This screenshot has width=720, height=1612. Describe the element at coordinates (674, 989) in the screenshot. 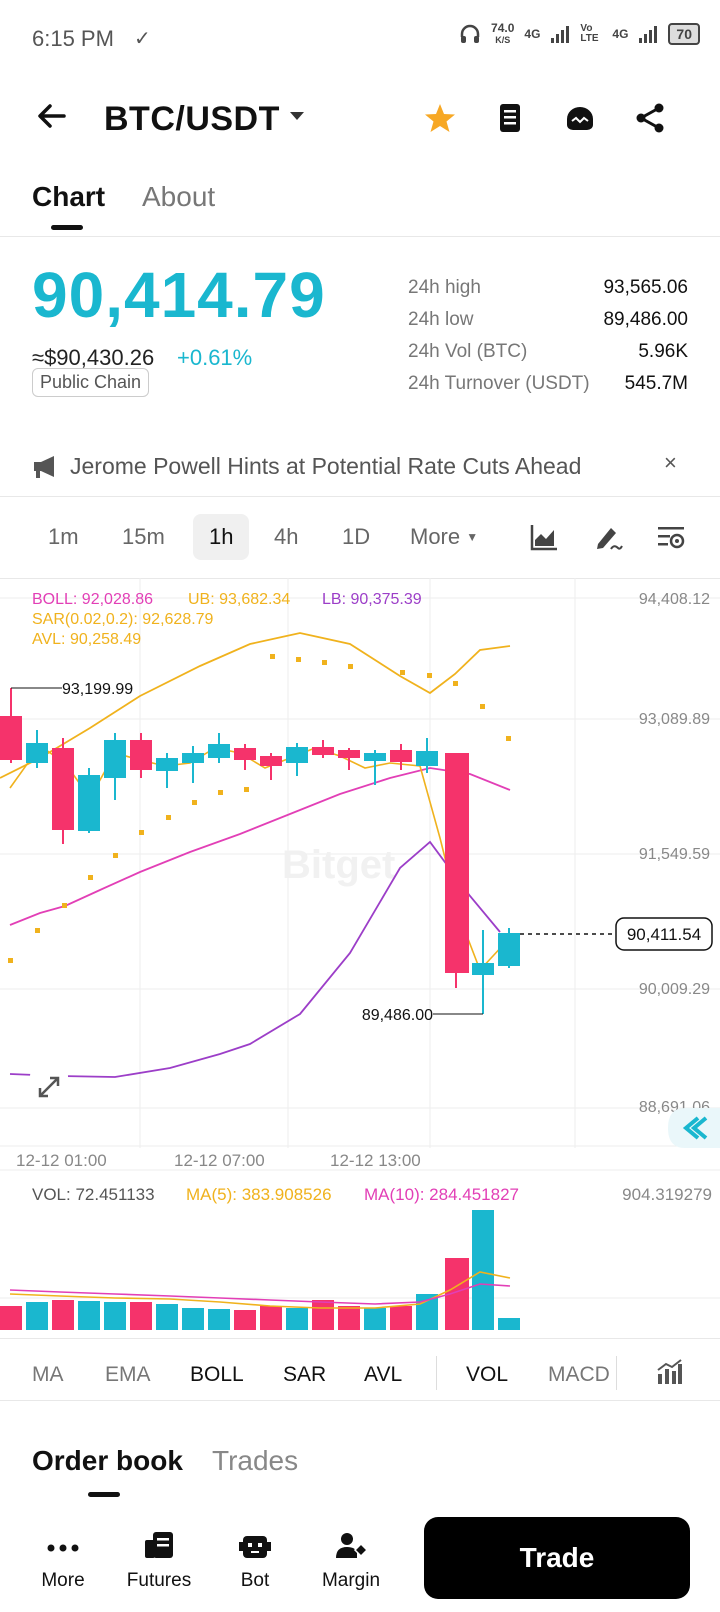

I see `price-axis-label: 90,009.29` at that location.